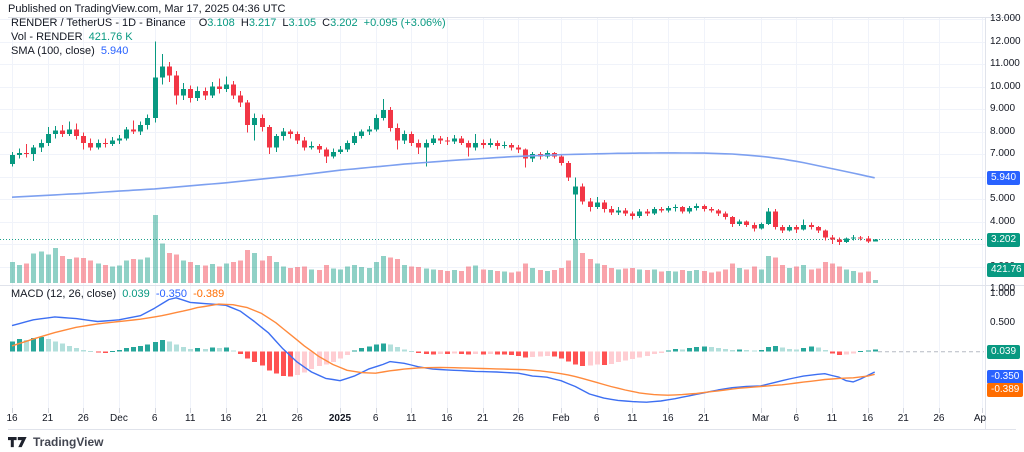 The image size is (1024, 452). Describe the element at coordinates (117, 294) in the screenshot. I see `macd-legend-row: MACD (12, 26, close) 0.039 -0.350 -0.389` at that location.